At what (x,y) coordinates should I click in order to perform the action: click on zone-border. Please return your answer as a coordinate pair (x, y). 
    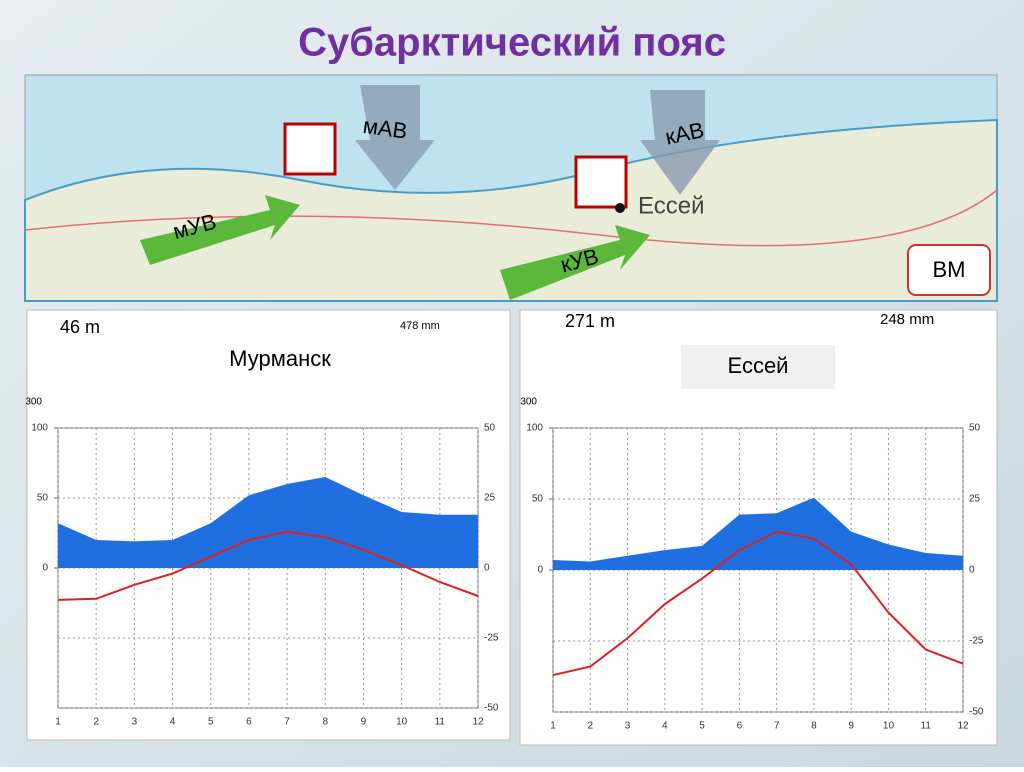
    Looking at the image, I should click on (511, 218).